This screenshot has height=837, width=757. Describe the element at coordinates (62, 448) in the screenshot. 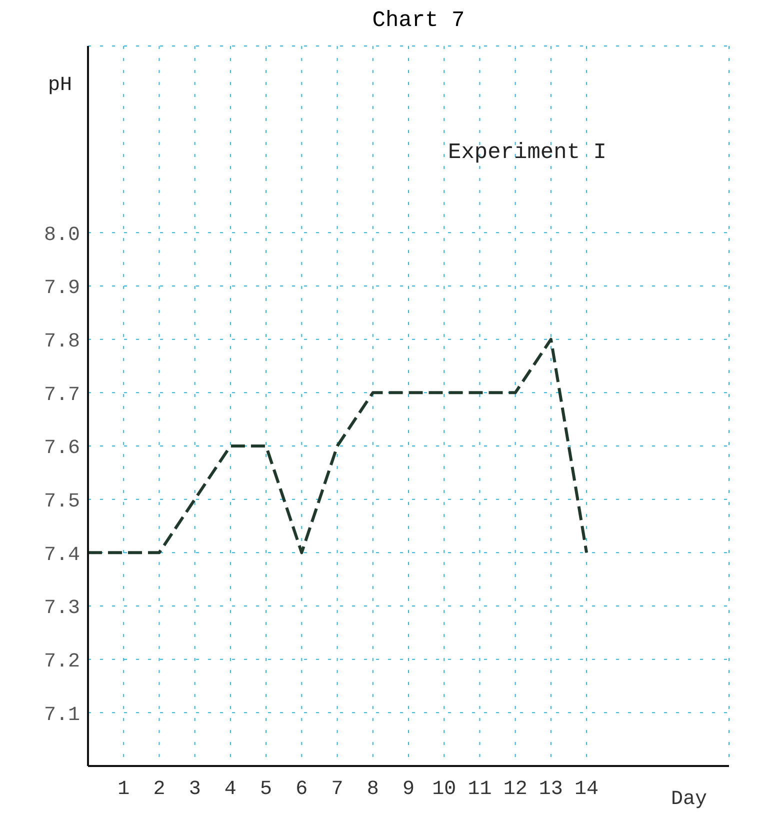

I see `y-tick-label: 7.6` at that location.